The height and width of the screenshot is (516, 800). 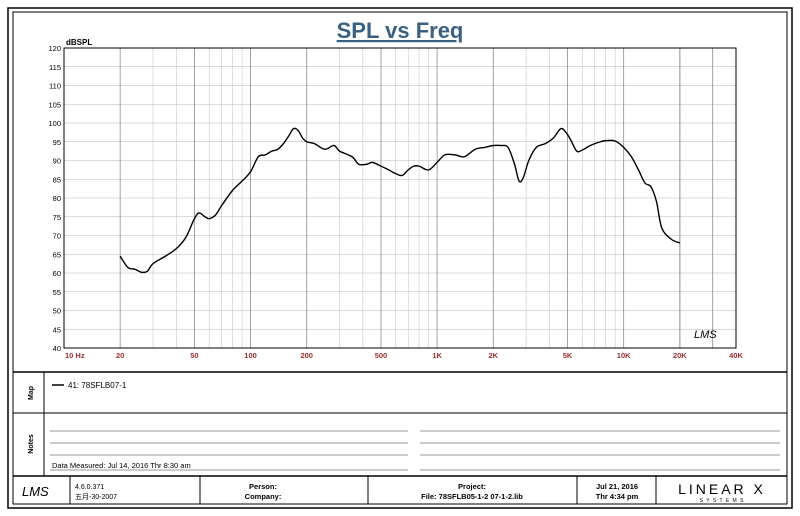 What do you see at coordinates (54, 48) in the screenshot?
I see `y-tick-label: 120` at bounding box center [54, 48].